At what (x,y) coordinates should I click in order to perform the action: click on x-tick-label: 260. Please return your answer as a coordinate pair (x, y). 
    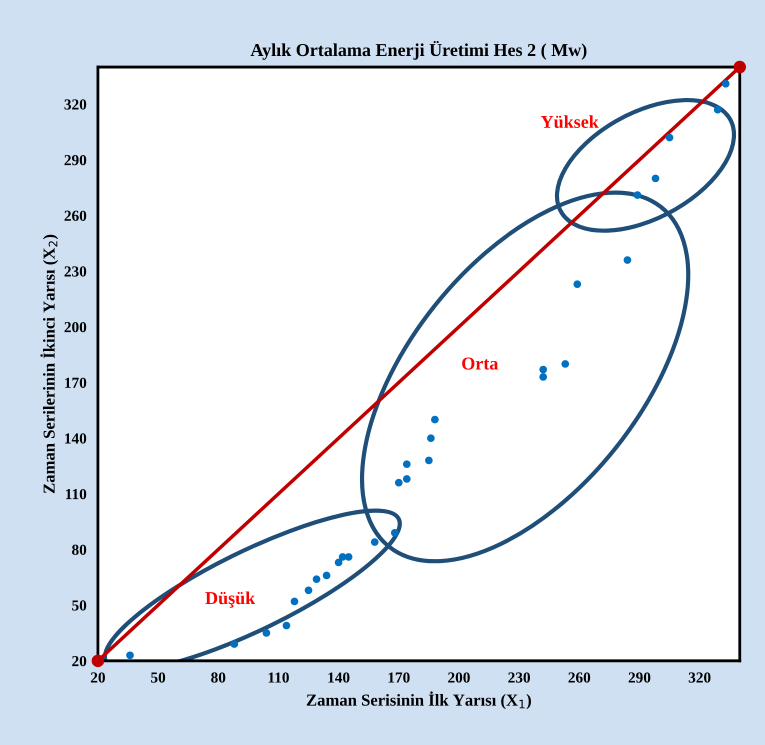
    Looking at the image, I should click on (579, 677).